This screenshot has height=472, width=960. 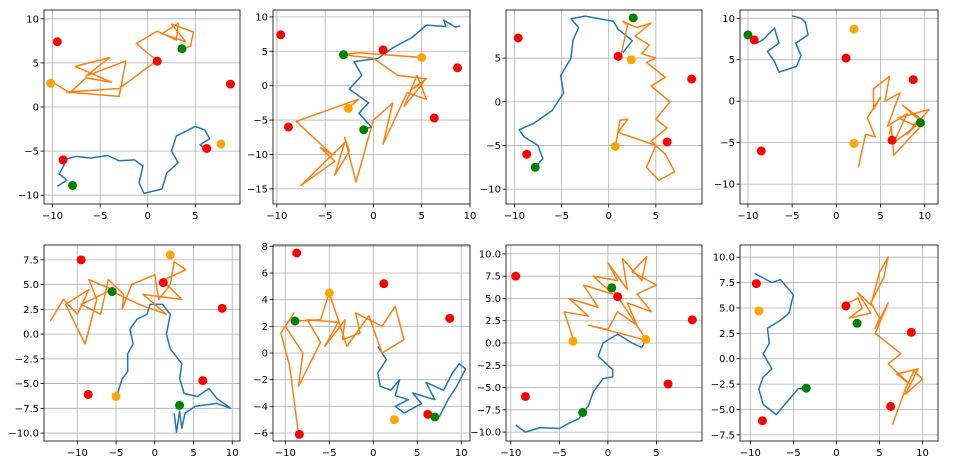 I want to click on y-tick-label: −6, so click(x=260, y=434).